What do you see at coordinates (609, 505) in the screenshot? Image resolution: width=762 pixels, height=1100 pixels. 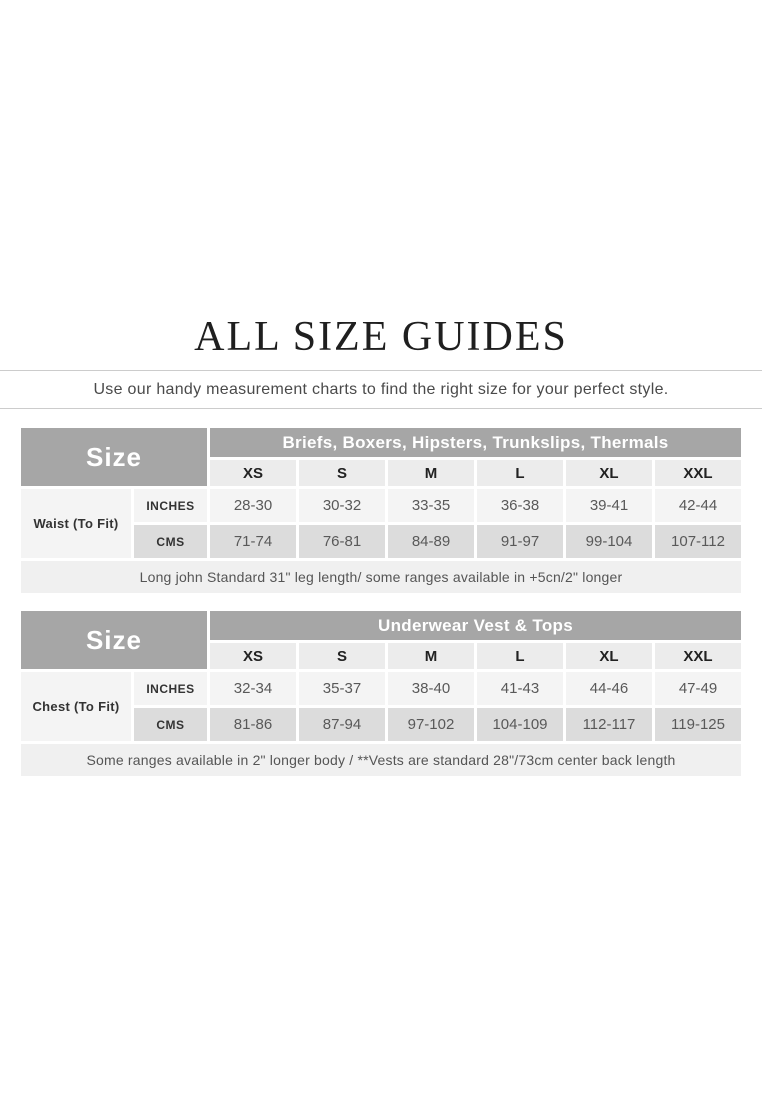 I see `table-cell: 39-41` at bounding box center [609, 505].